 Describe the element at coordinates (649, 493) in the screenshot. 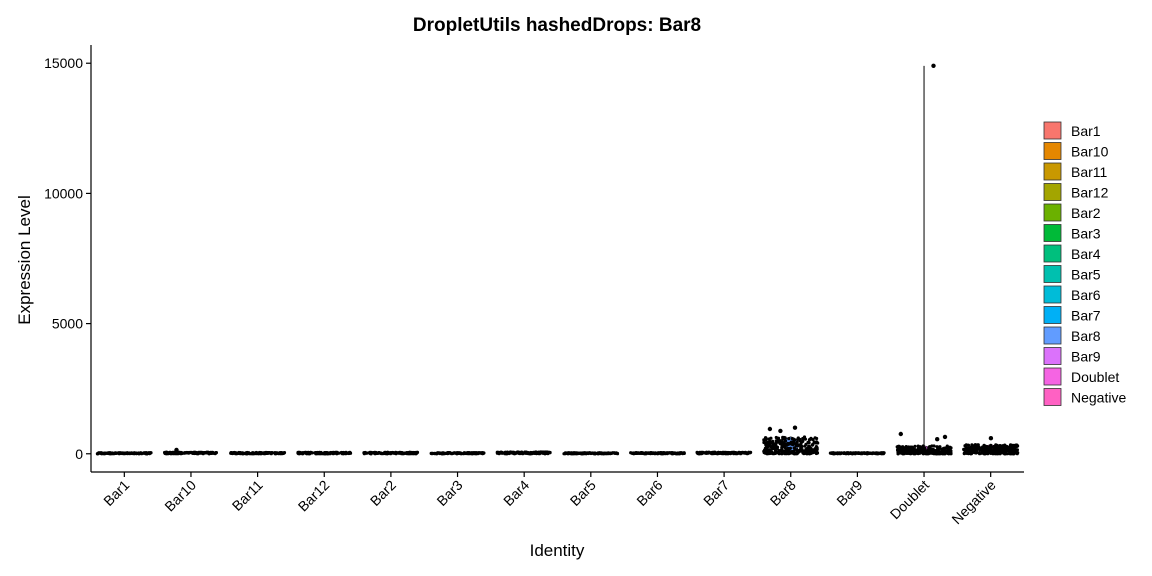

I see `x-tick-label: Bar6` at that location.